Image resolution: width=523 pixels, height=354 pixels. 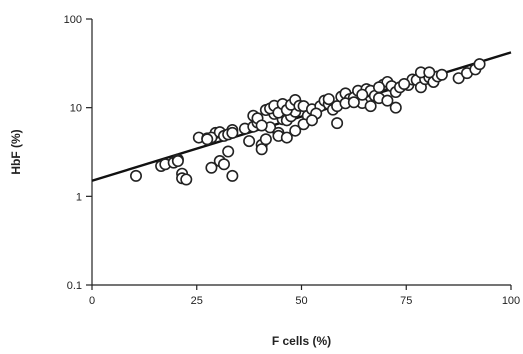 What do you see at coordinates (79, 197) in the screenshot?
I see `y-tick-label: 1` at bounding box center [79, 197].